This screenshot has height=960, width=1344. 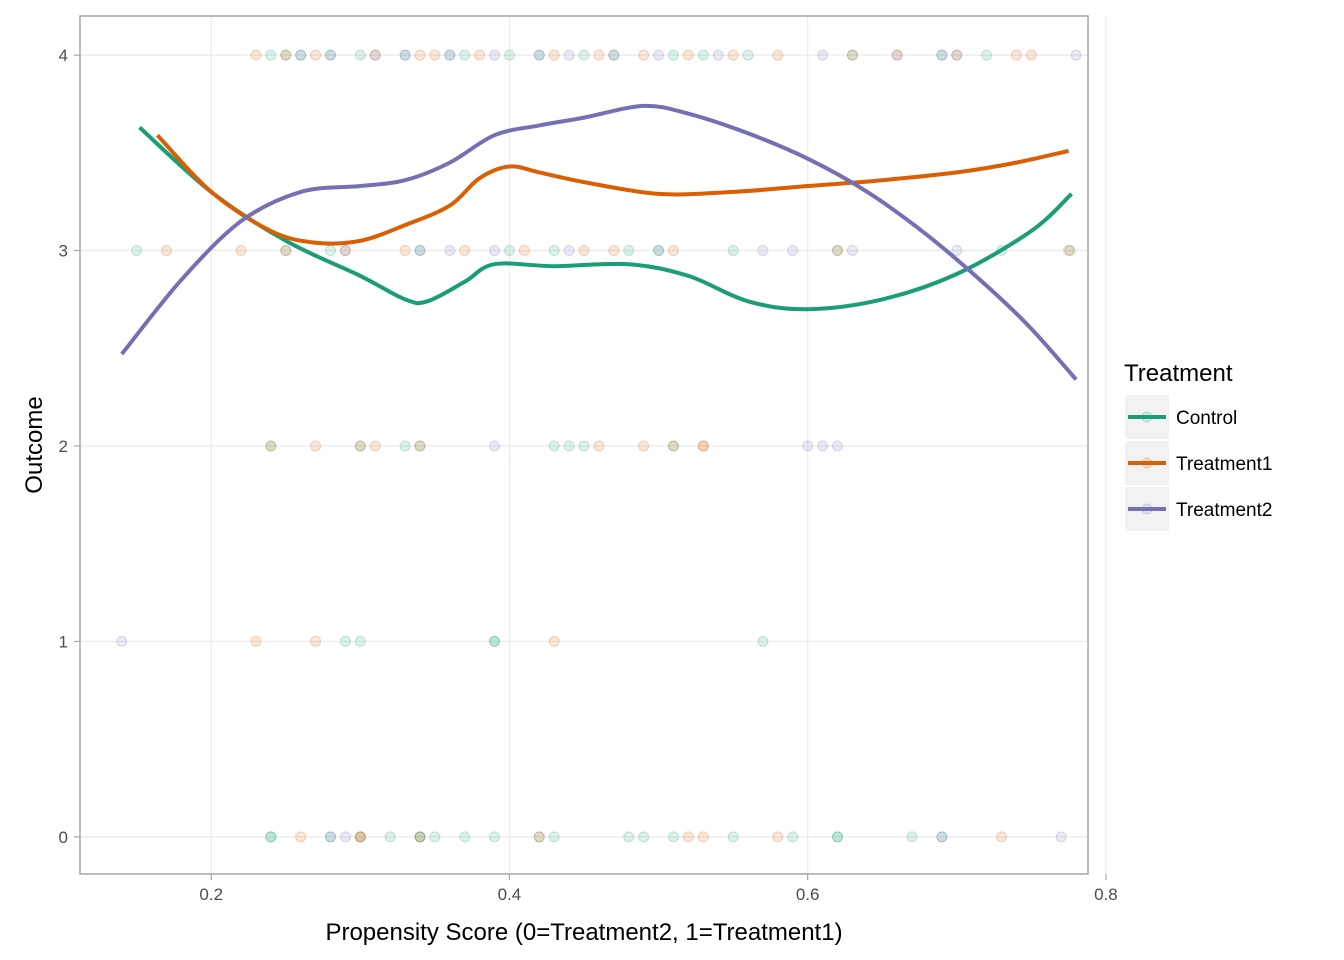 What do you see at coordinates (63, 251) in the screenshot?
I see `y-tick-label: 3` at bounding box center [63, 251].